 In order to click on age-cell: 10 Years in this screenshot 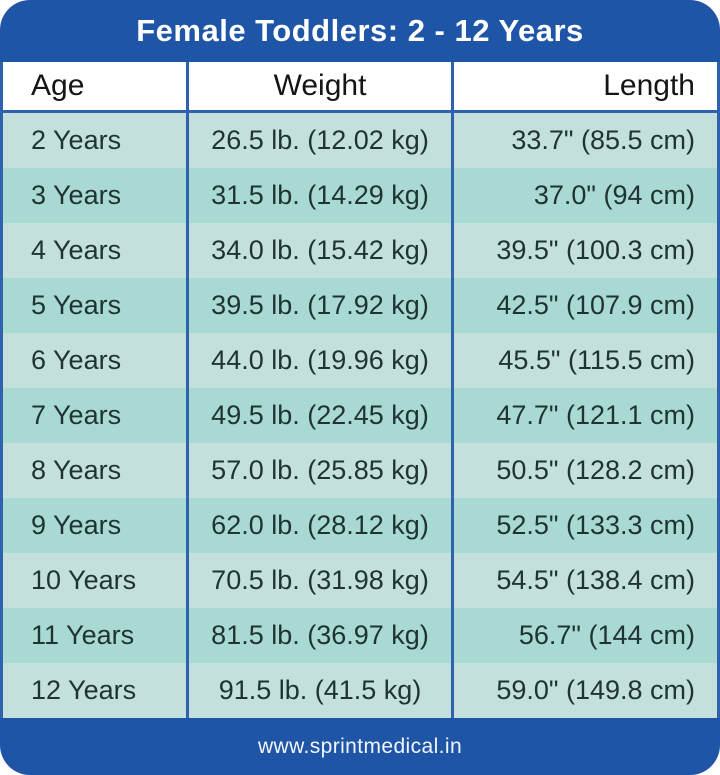, I will do `click(96, 580)`.